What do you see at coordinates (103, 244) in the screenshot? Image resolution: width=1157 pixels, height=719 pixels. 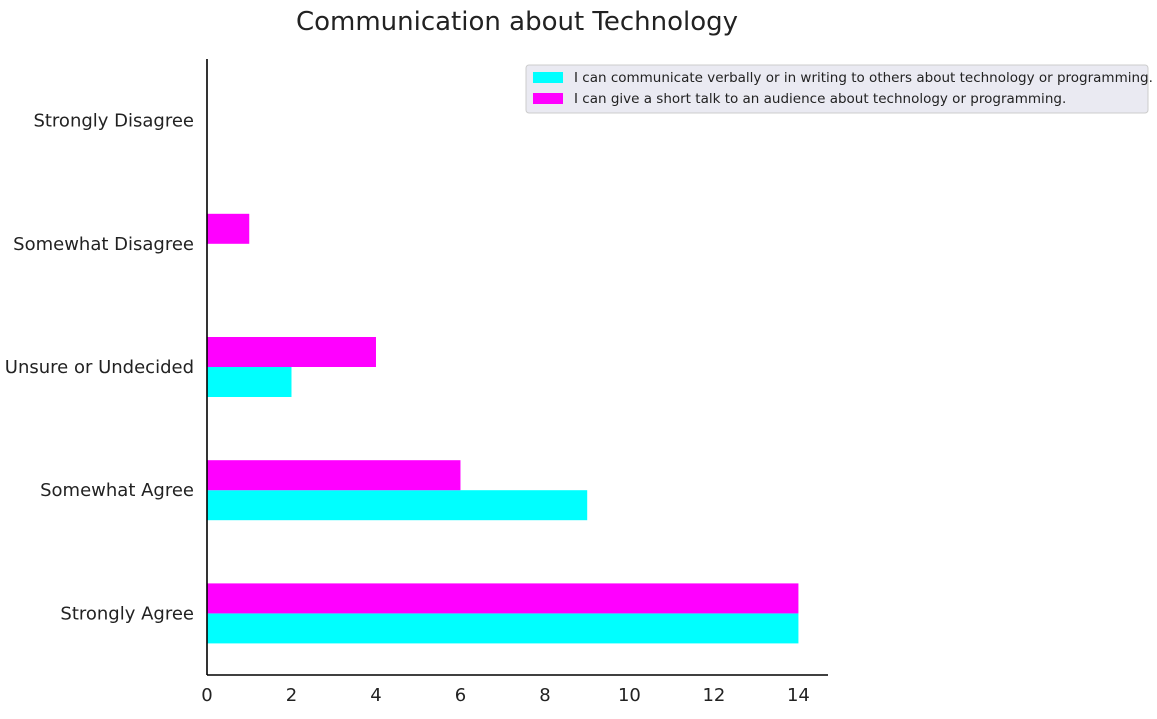 I see `y-tick-label: Somewhat Disagree` at bounding box center [103, 244].